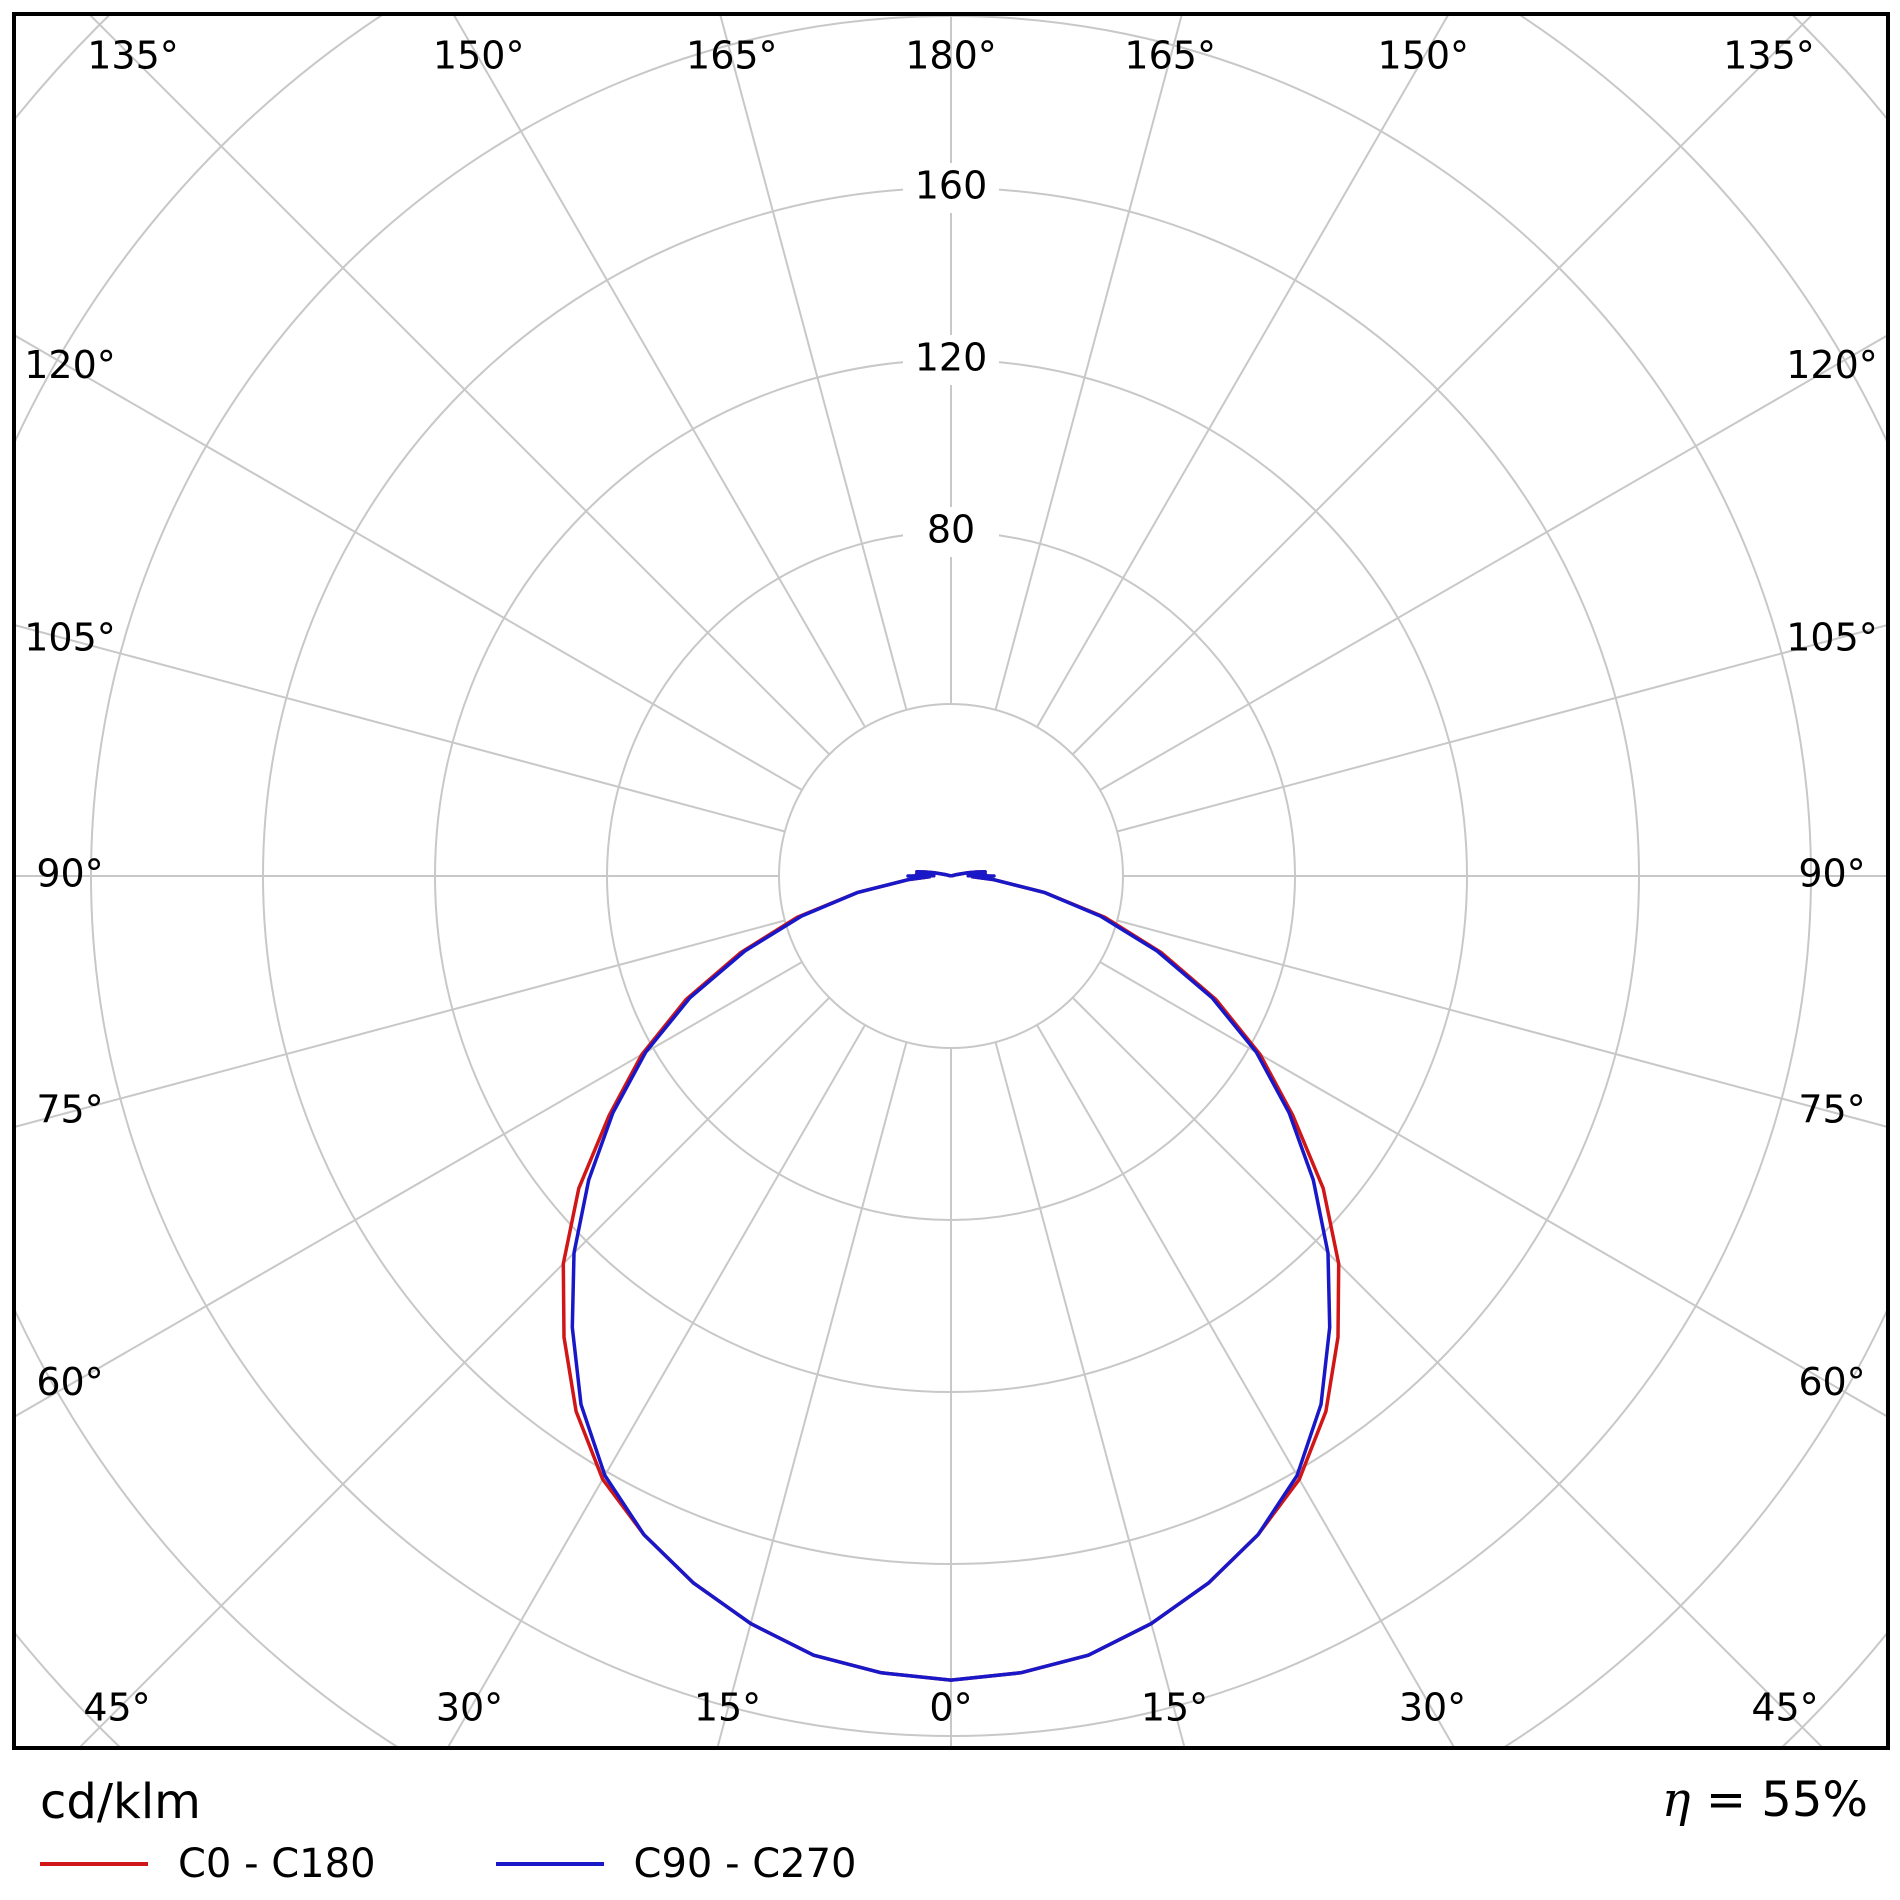  I want to click on legend-area: cd/klm η = 55% C0 - C180 C90 - C270, so click(950, 1826).